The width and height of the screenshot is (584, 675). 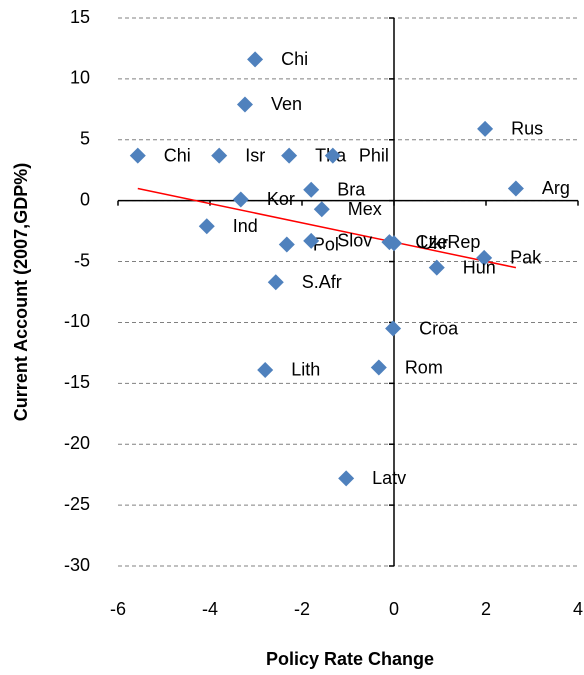 I want to click on point-label: Croa, so click(x=439, y=328).